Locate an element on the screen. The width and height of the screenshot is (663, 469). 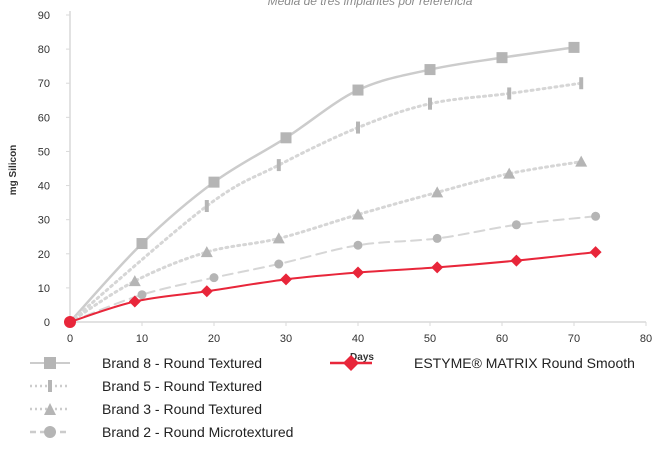
x-tick-label: 80 is located at coordinates (646, 339).